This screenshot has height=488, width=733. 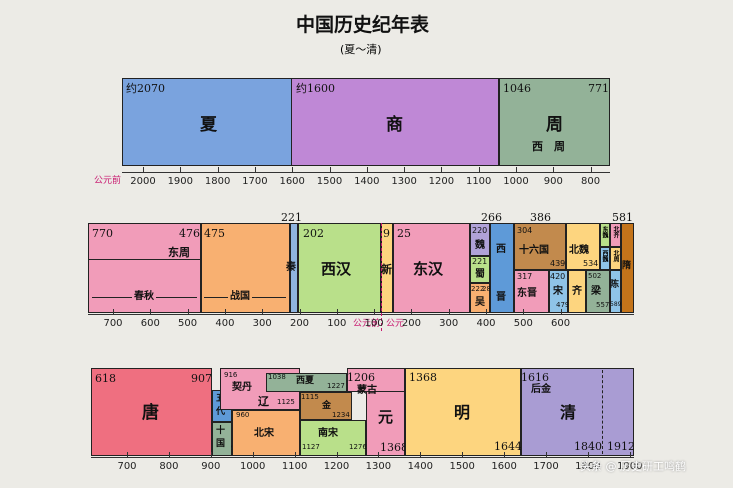 What do you see at coordinates (615, 235) in the screenshot?
I see `dynasty-beiqi` at bounding box center [615, 235].